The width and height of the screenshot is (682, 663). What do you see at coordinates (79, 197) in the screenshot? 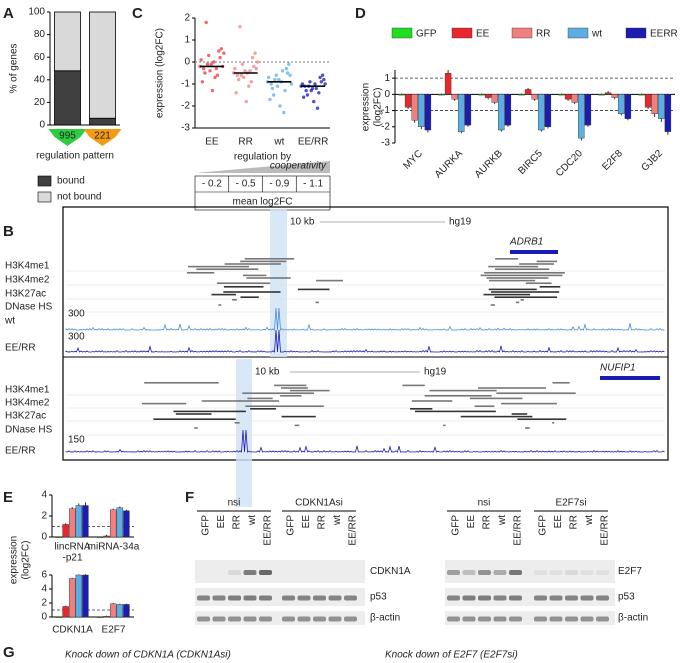
I see `legend-label: not bound` at bounding box center [79, 197].